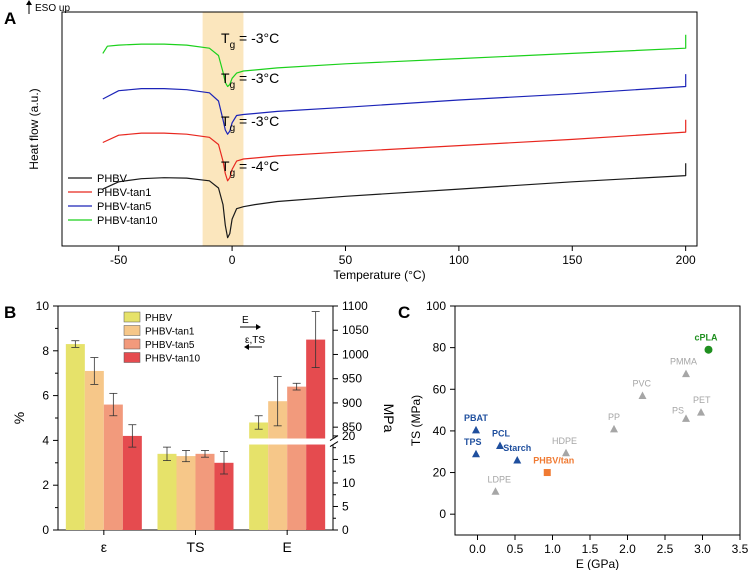  Describe the element at coordinates (334, 444) in the screenshot. I see `axis-break-mark` at that location.